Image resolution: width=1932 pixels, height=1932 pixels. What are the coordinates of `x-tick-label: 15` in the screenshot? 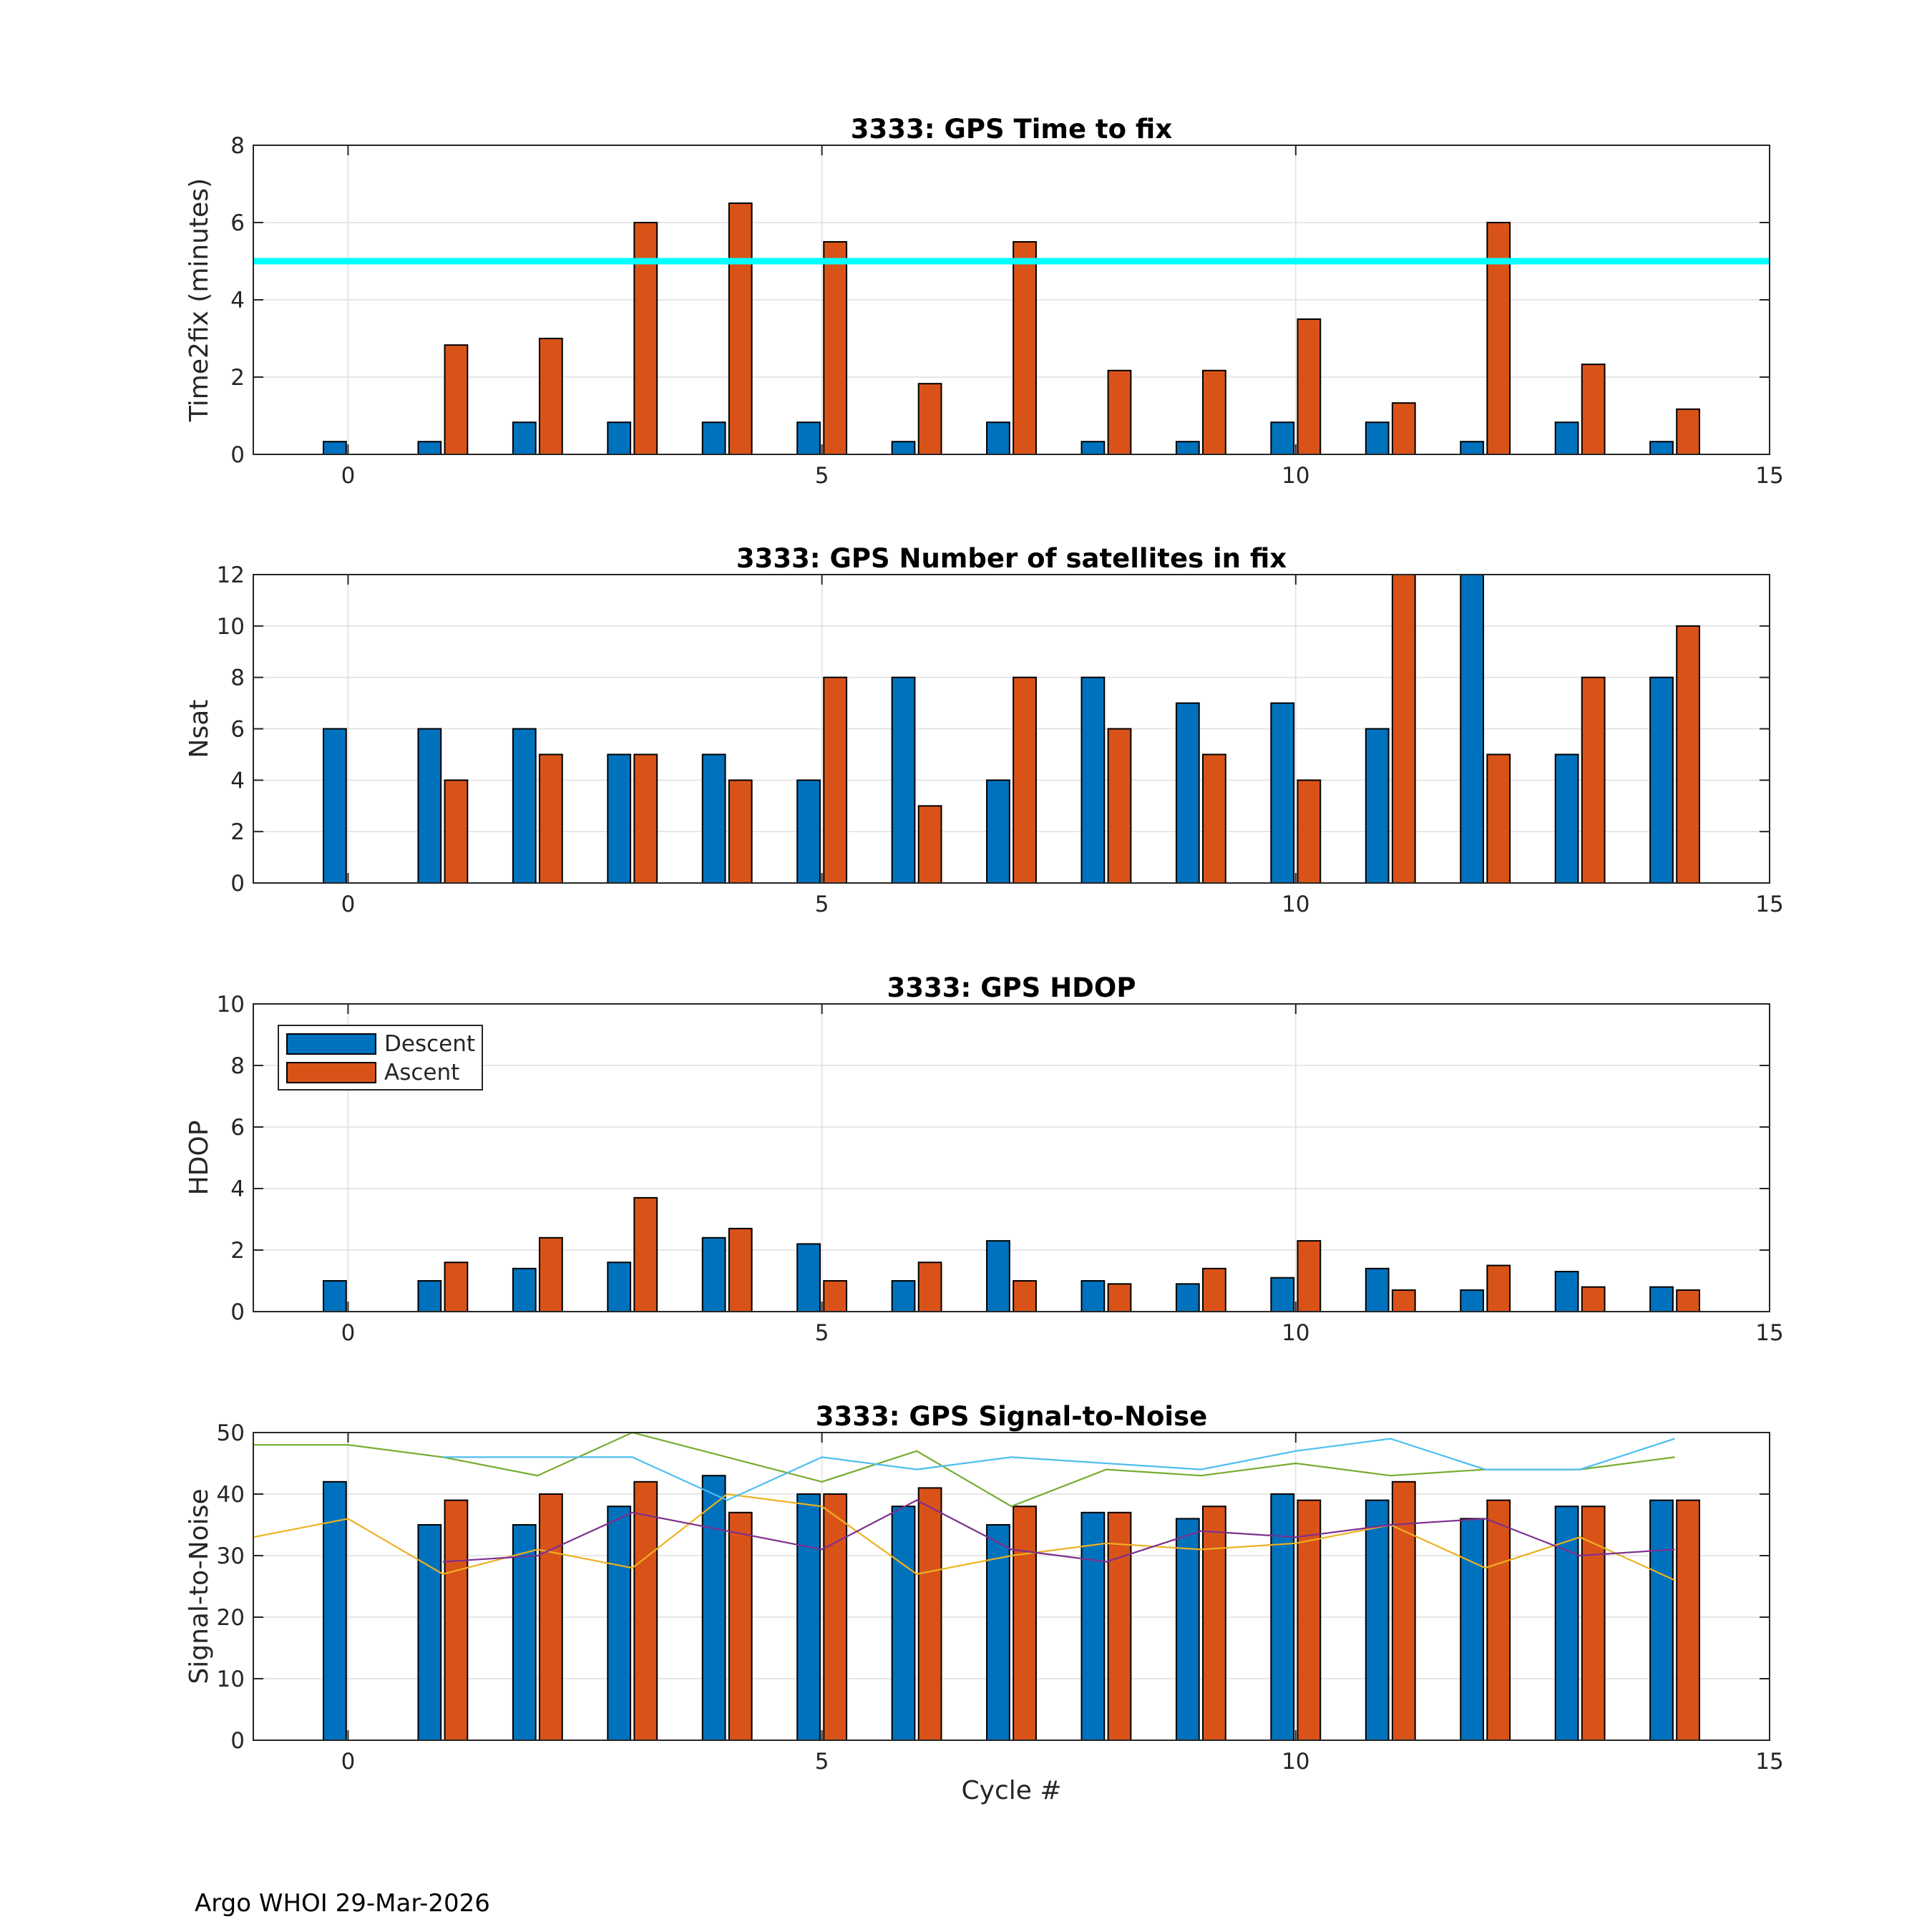 It's located at (1769, 476).